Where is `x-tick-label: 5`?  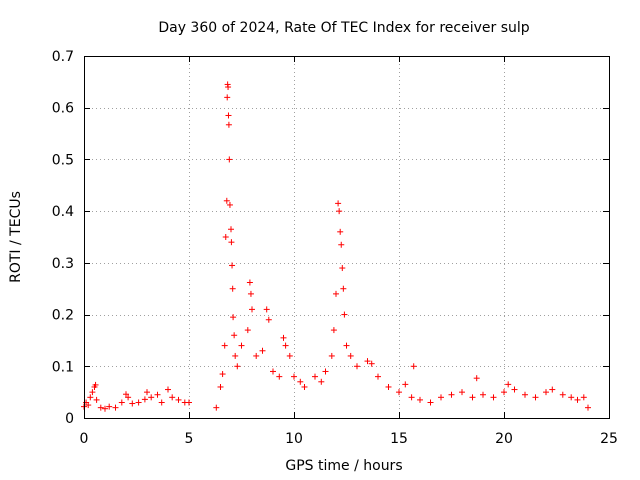 x-tick-label: 5 is located at coordinates (189, 439).